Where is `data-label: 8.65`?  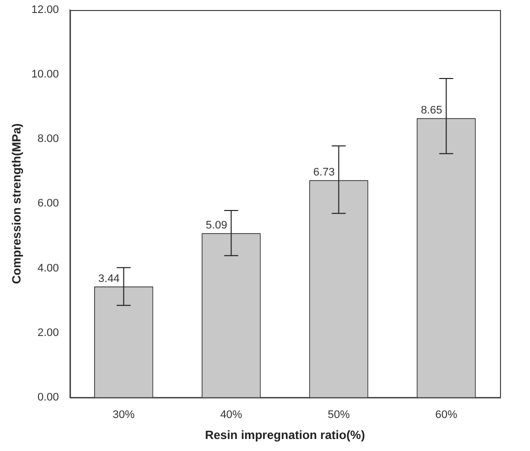
data-label: 8.65 is located at coordinates (431, 110).